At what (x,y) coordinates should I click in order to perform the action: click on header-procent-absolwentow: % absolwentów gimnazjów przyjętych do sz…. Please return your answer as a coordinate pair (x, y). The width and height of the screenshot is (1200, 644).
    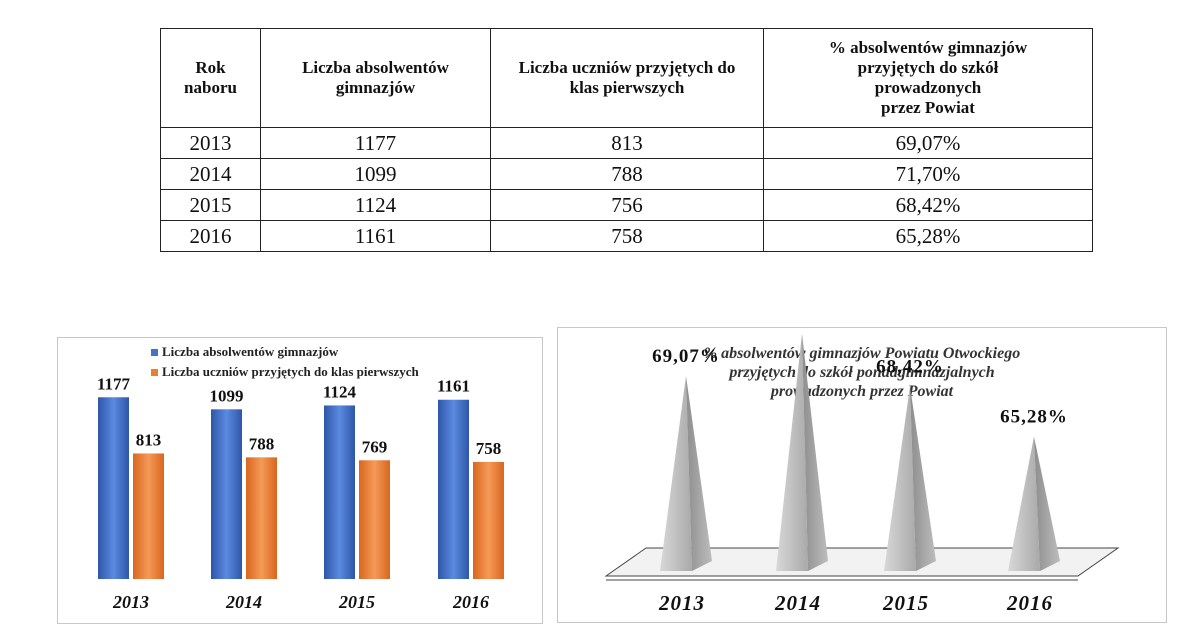
    Looking at the image, I should click on (928, 78).